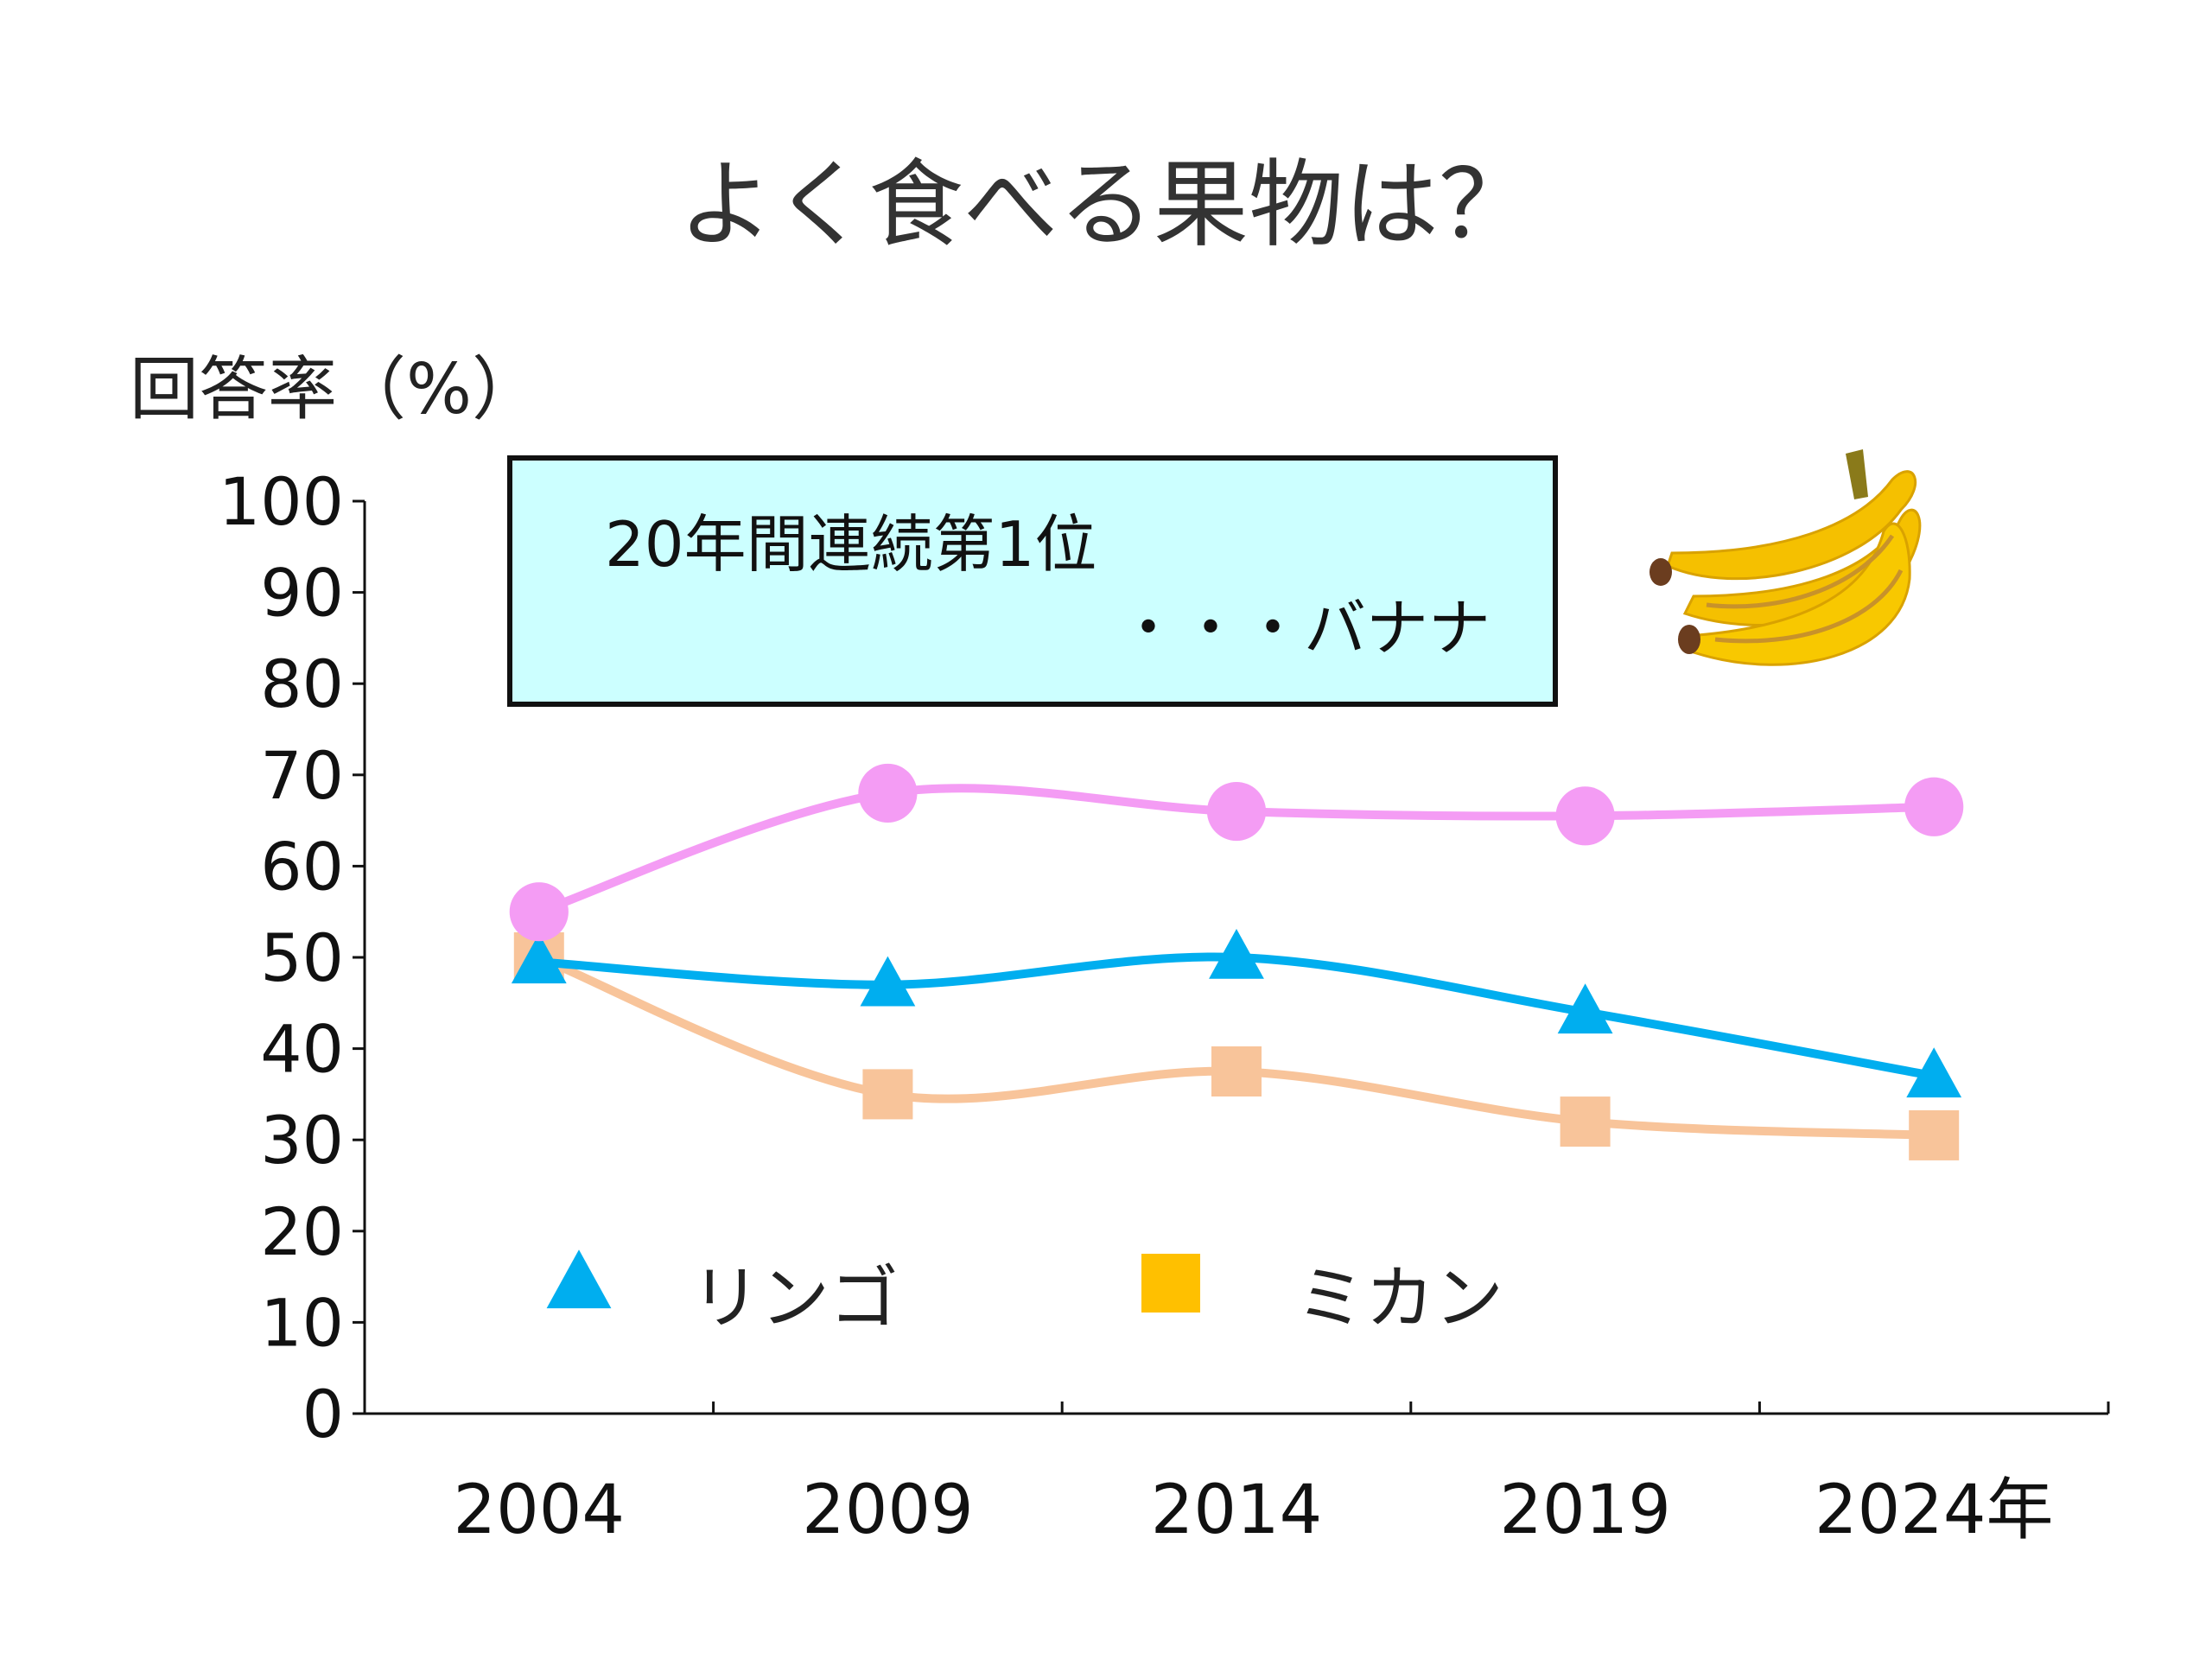 This screenshot has width=2212, height=1659. Describe the element at coordinates (1304, 628) in the screenshot. I see `callout-line-2: ・・・バナナ` at that location.